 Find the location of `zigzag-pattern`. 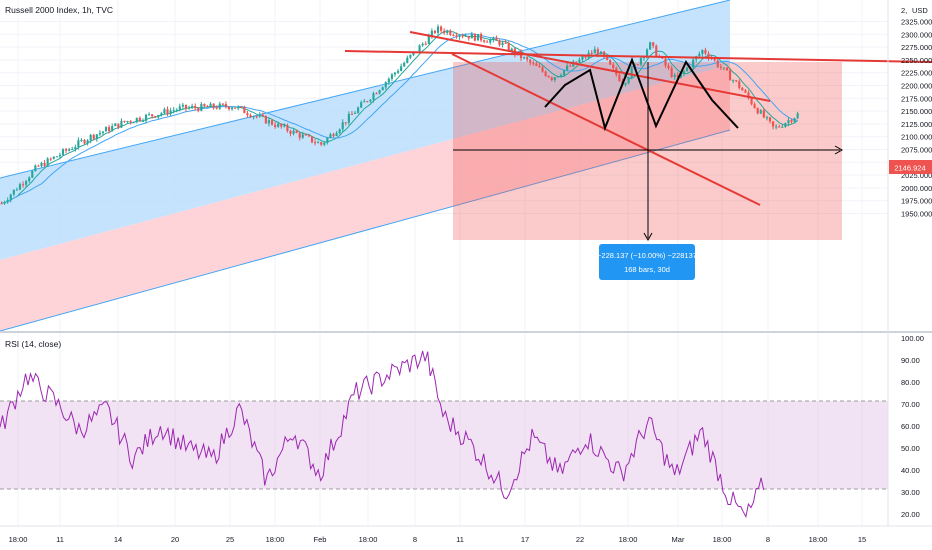

zigzag-pattern is located at coordinates (641, 94).